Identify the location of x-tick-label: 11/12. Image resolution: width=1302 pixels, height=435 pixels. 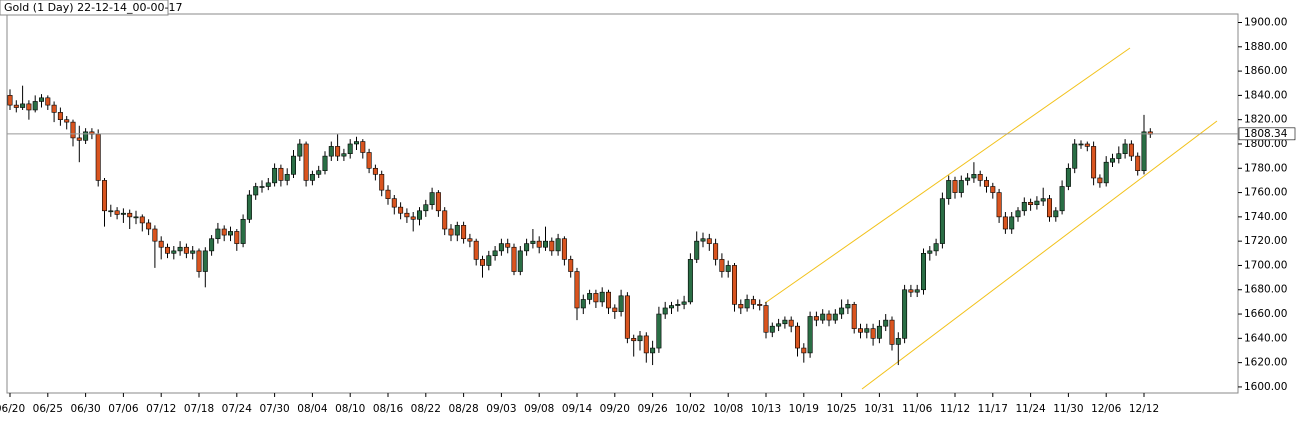
(955, 409).